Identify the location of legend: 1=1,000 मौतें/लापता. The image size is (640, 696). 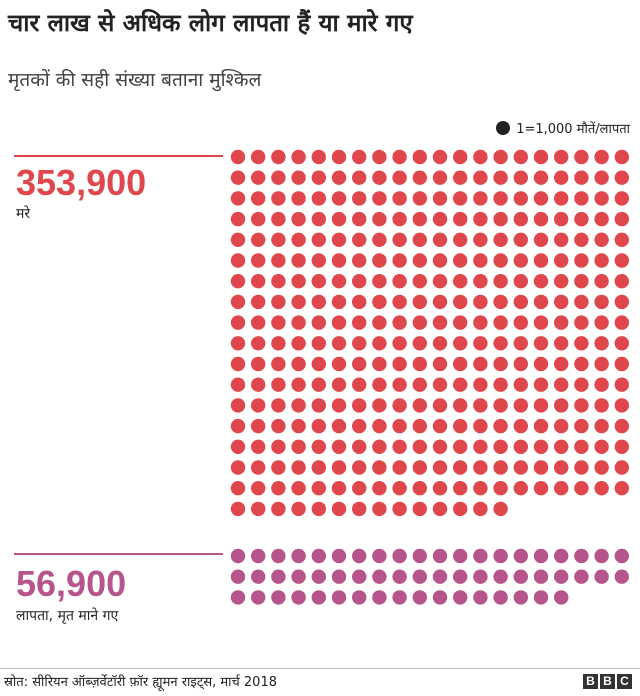
(563, 128).